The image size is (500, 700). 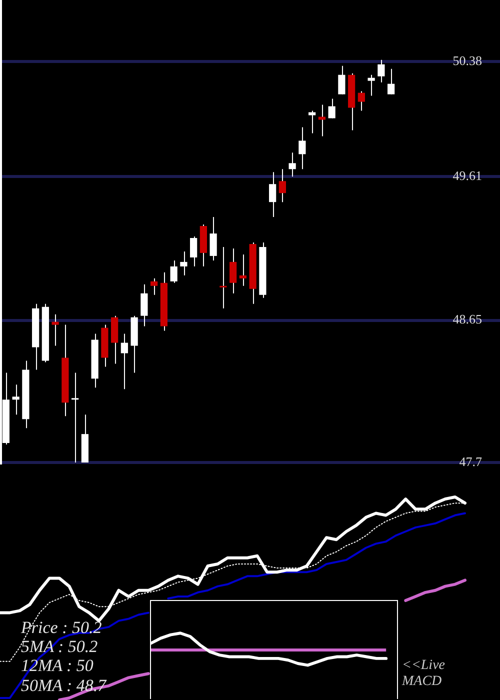 I want to click on y-tick-label: 48.65, so click(x=467, y=319).